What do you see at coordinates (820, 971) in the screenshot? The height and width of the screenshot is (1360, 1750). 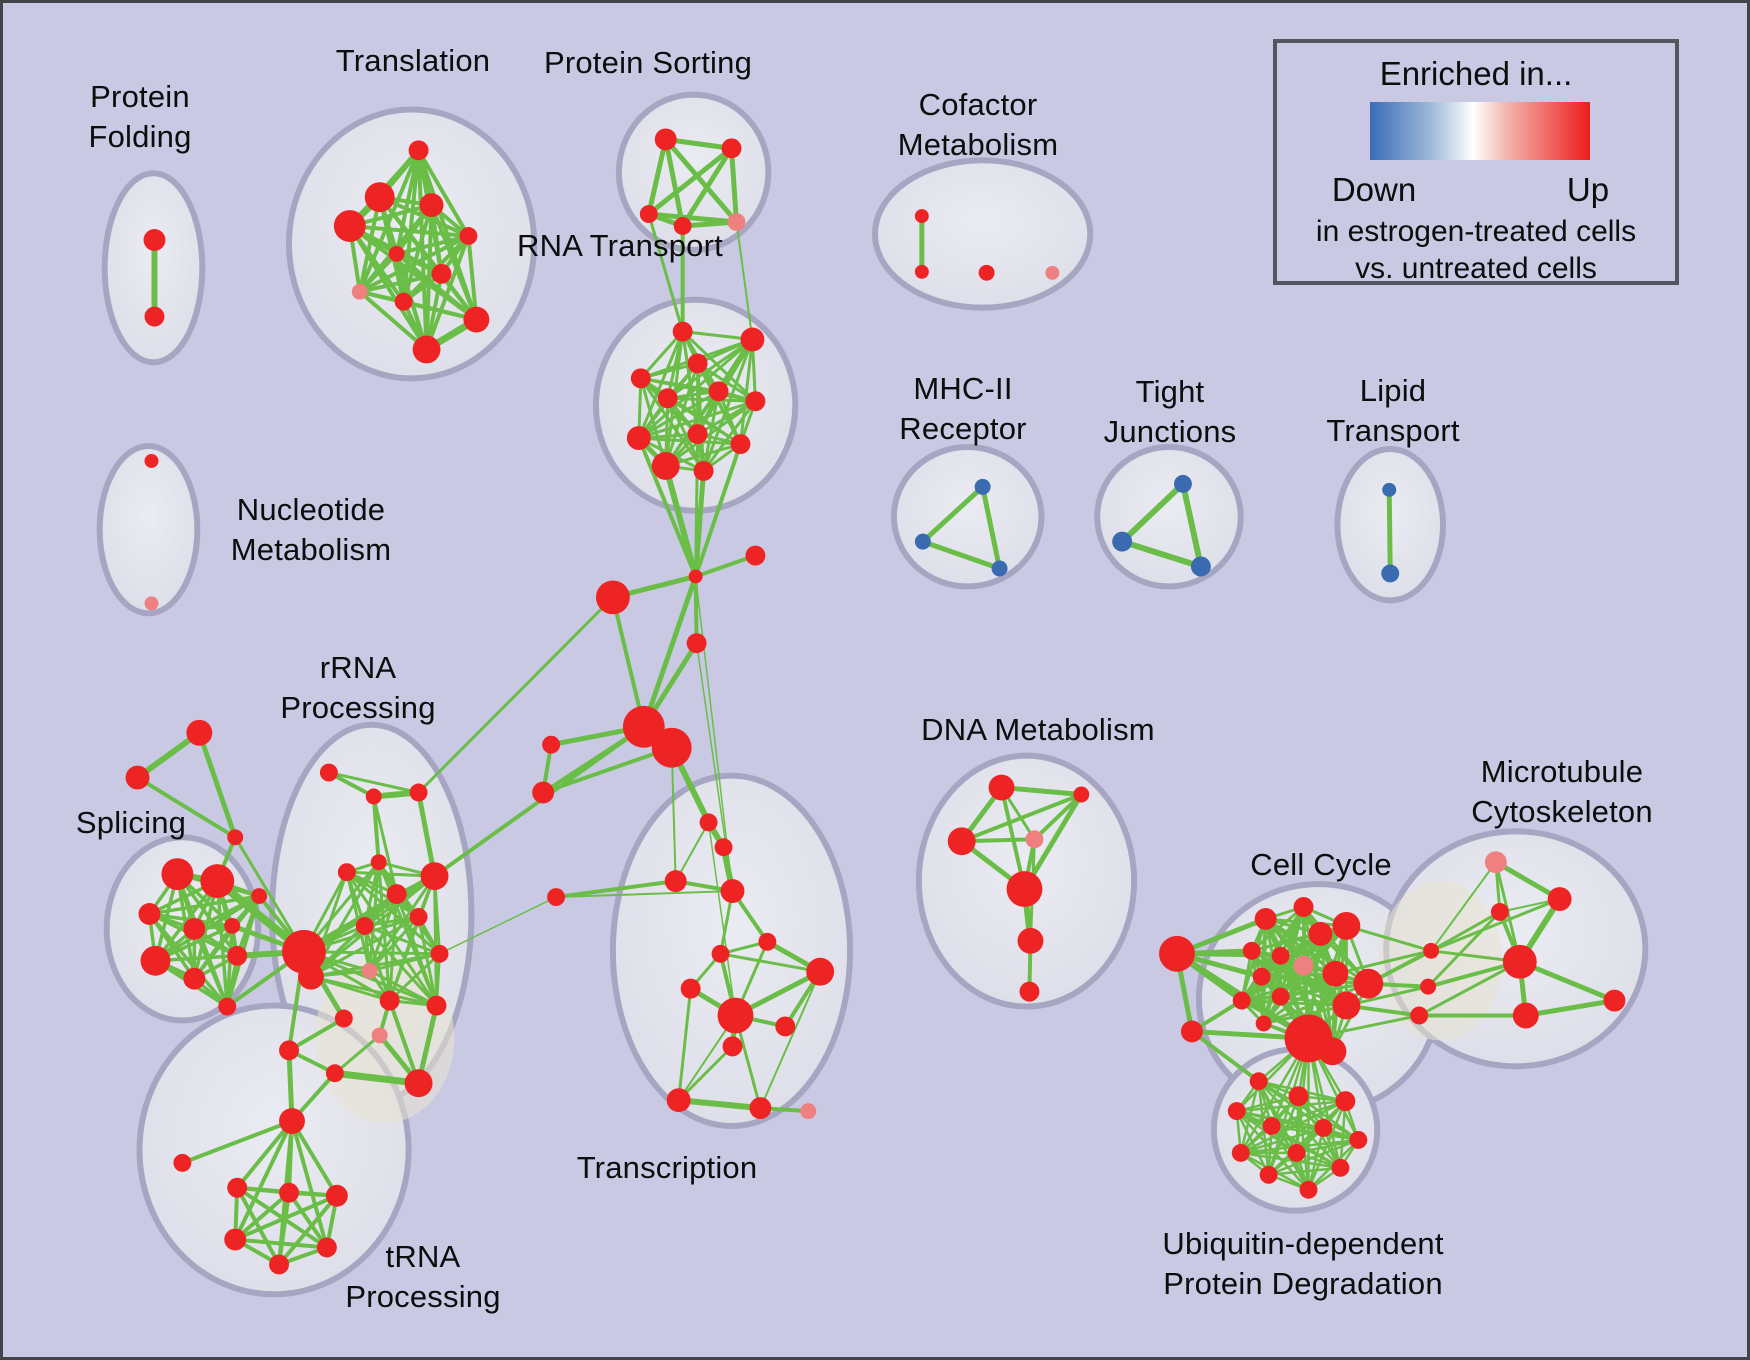 I see `network-node-x9` at bounding box center [820, 971].